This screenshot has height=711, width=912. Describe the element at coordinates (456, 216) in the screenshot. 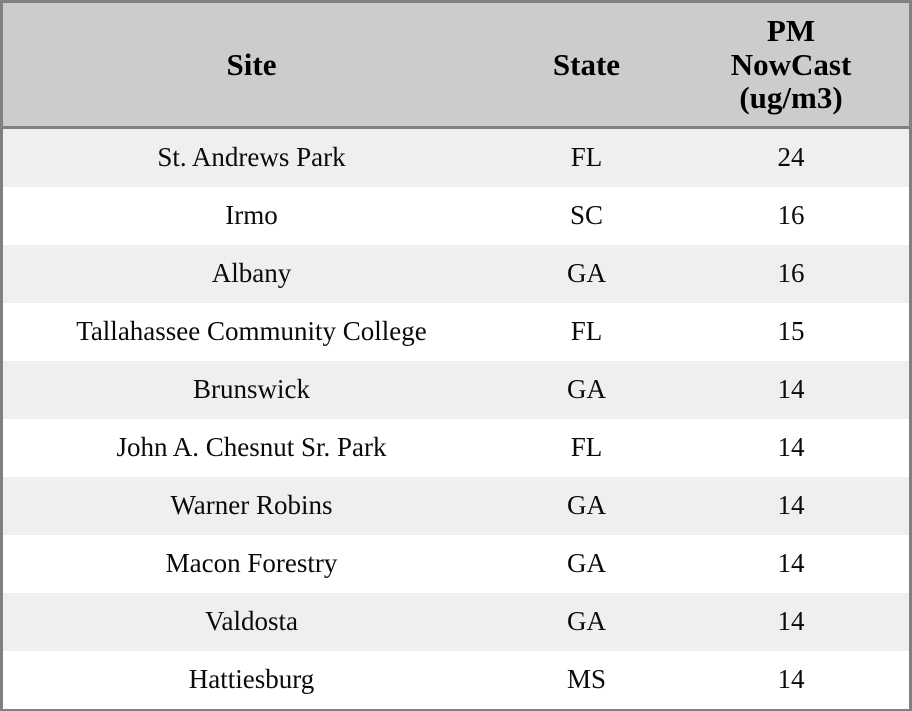

I see `table-row: Irmo SC 16` at that location.